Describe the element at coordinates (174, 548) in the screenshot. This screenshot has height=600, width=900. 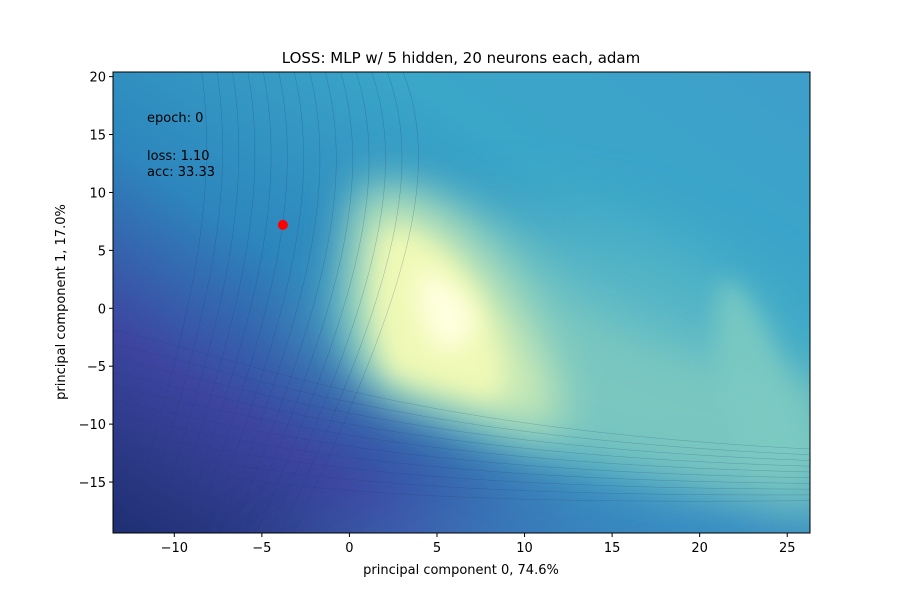
I see `x-tick-label: −10` at that location.